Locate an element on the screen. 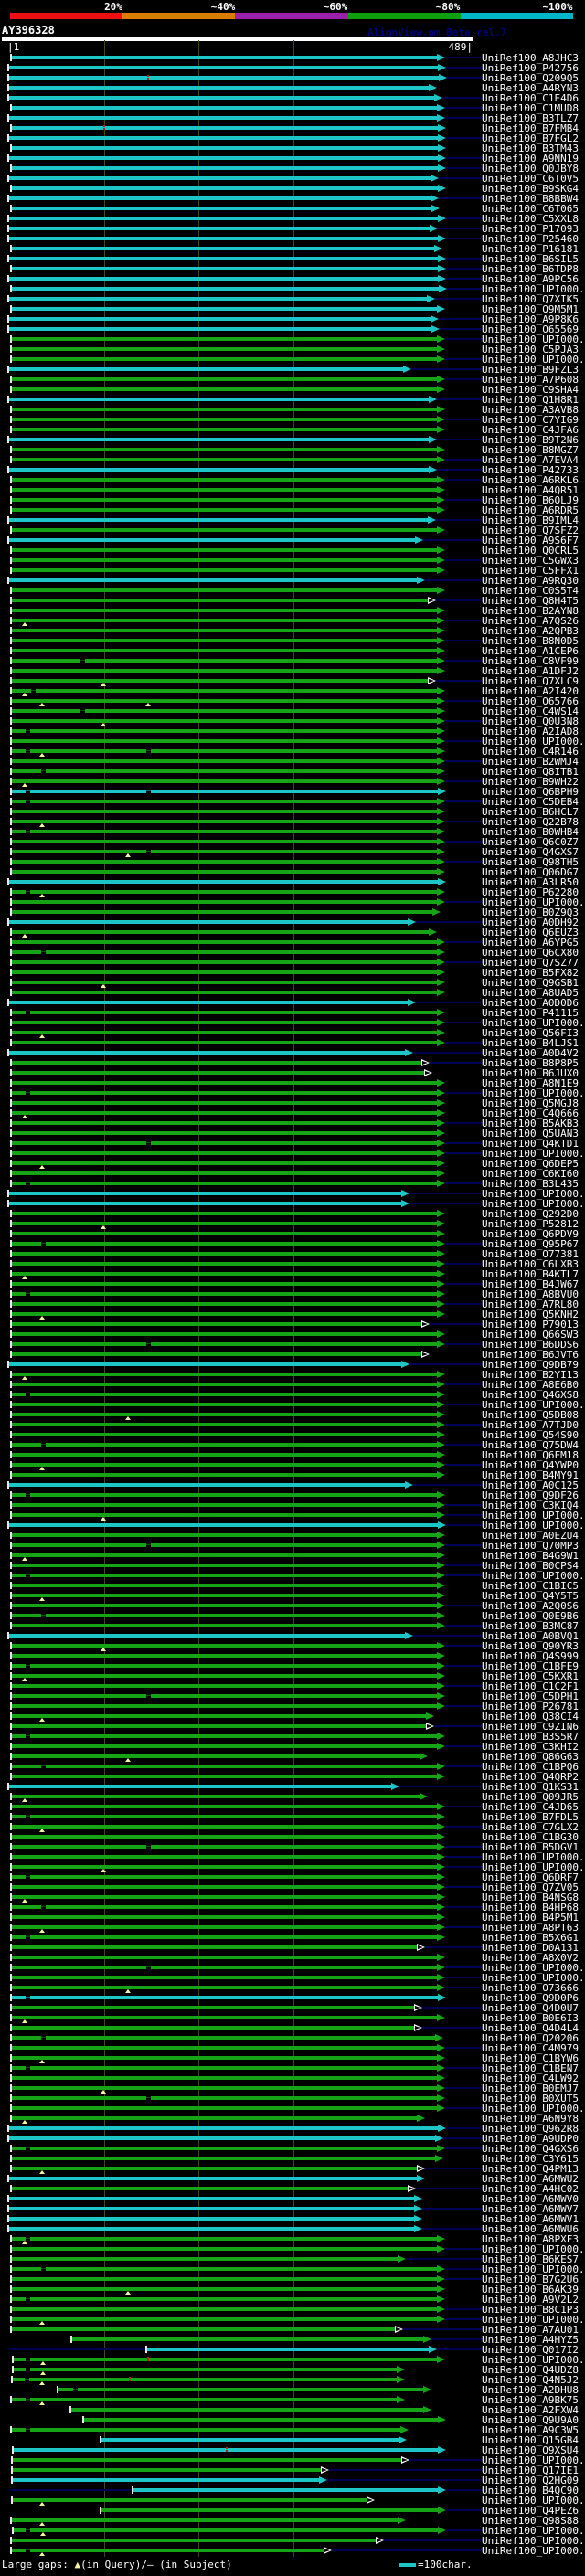 The image size is (585, 2576). hit-label: UniRef100_B8P8P5 is located at coordinates (531, 1063).